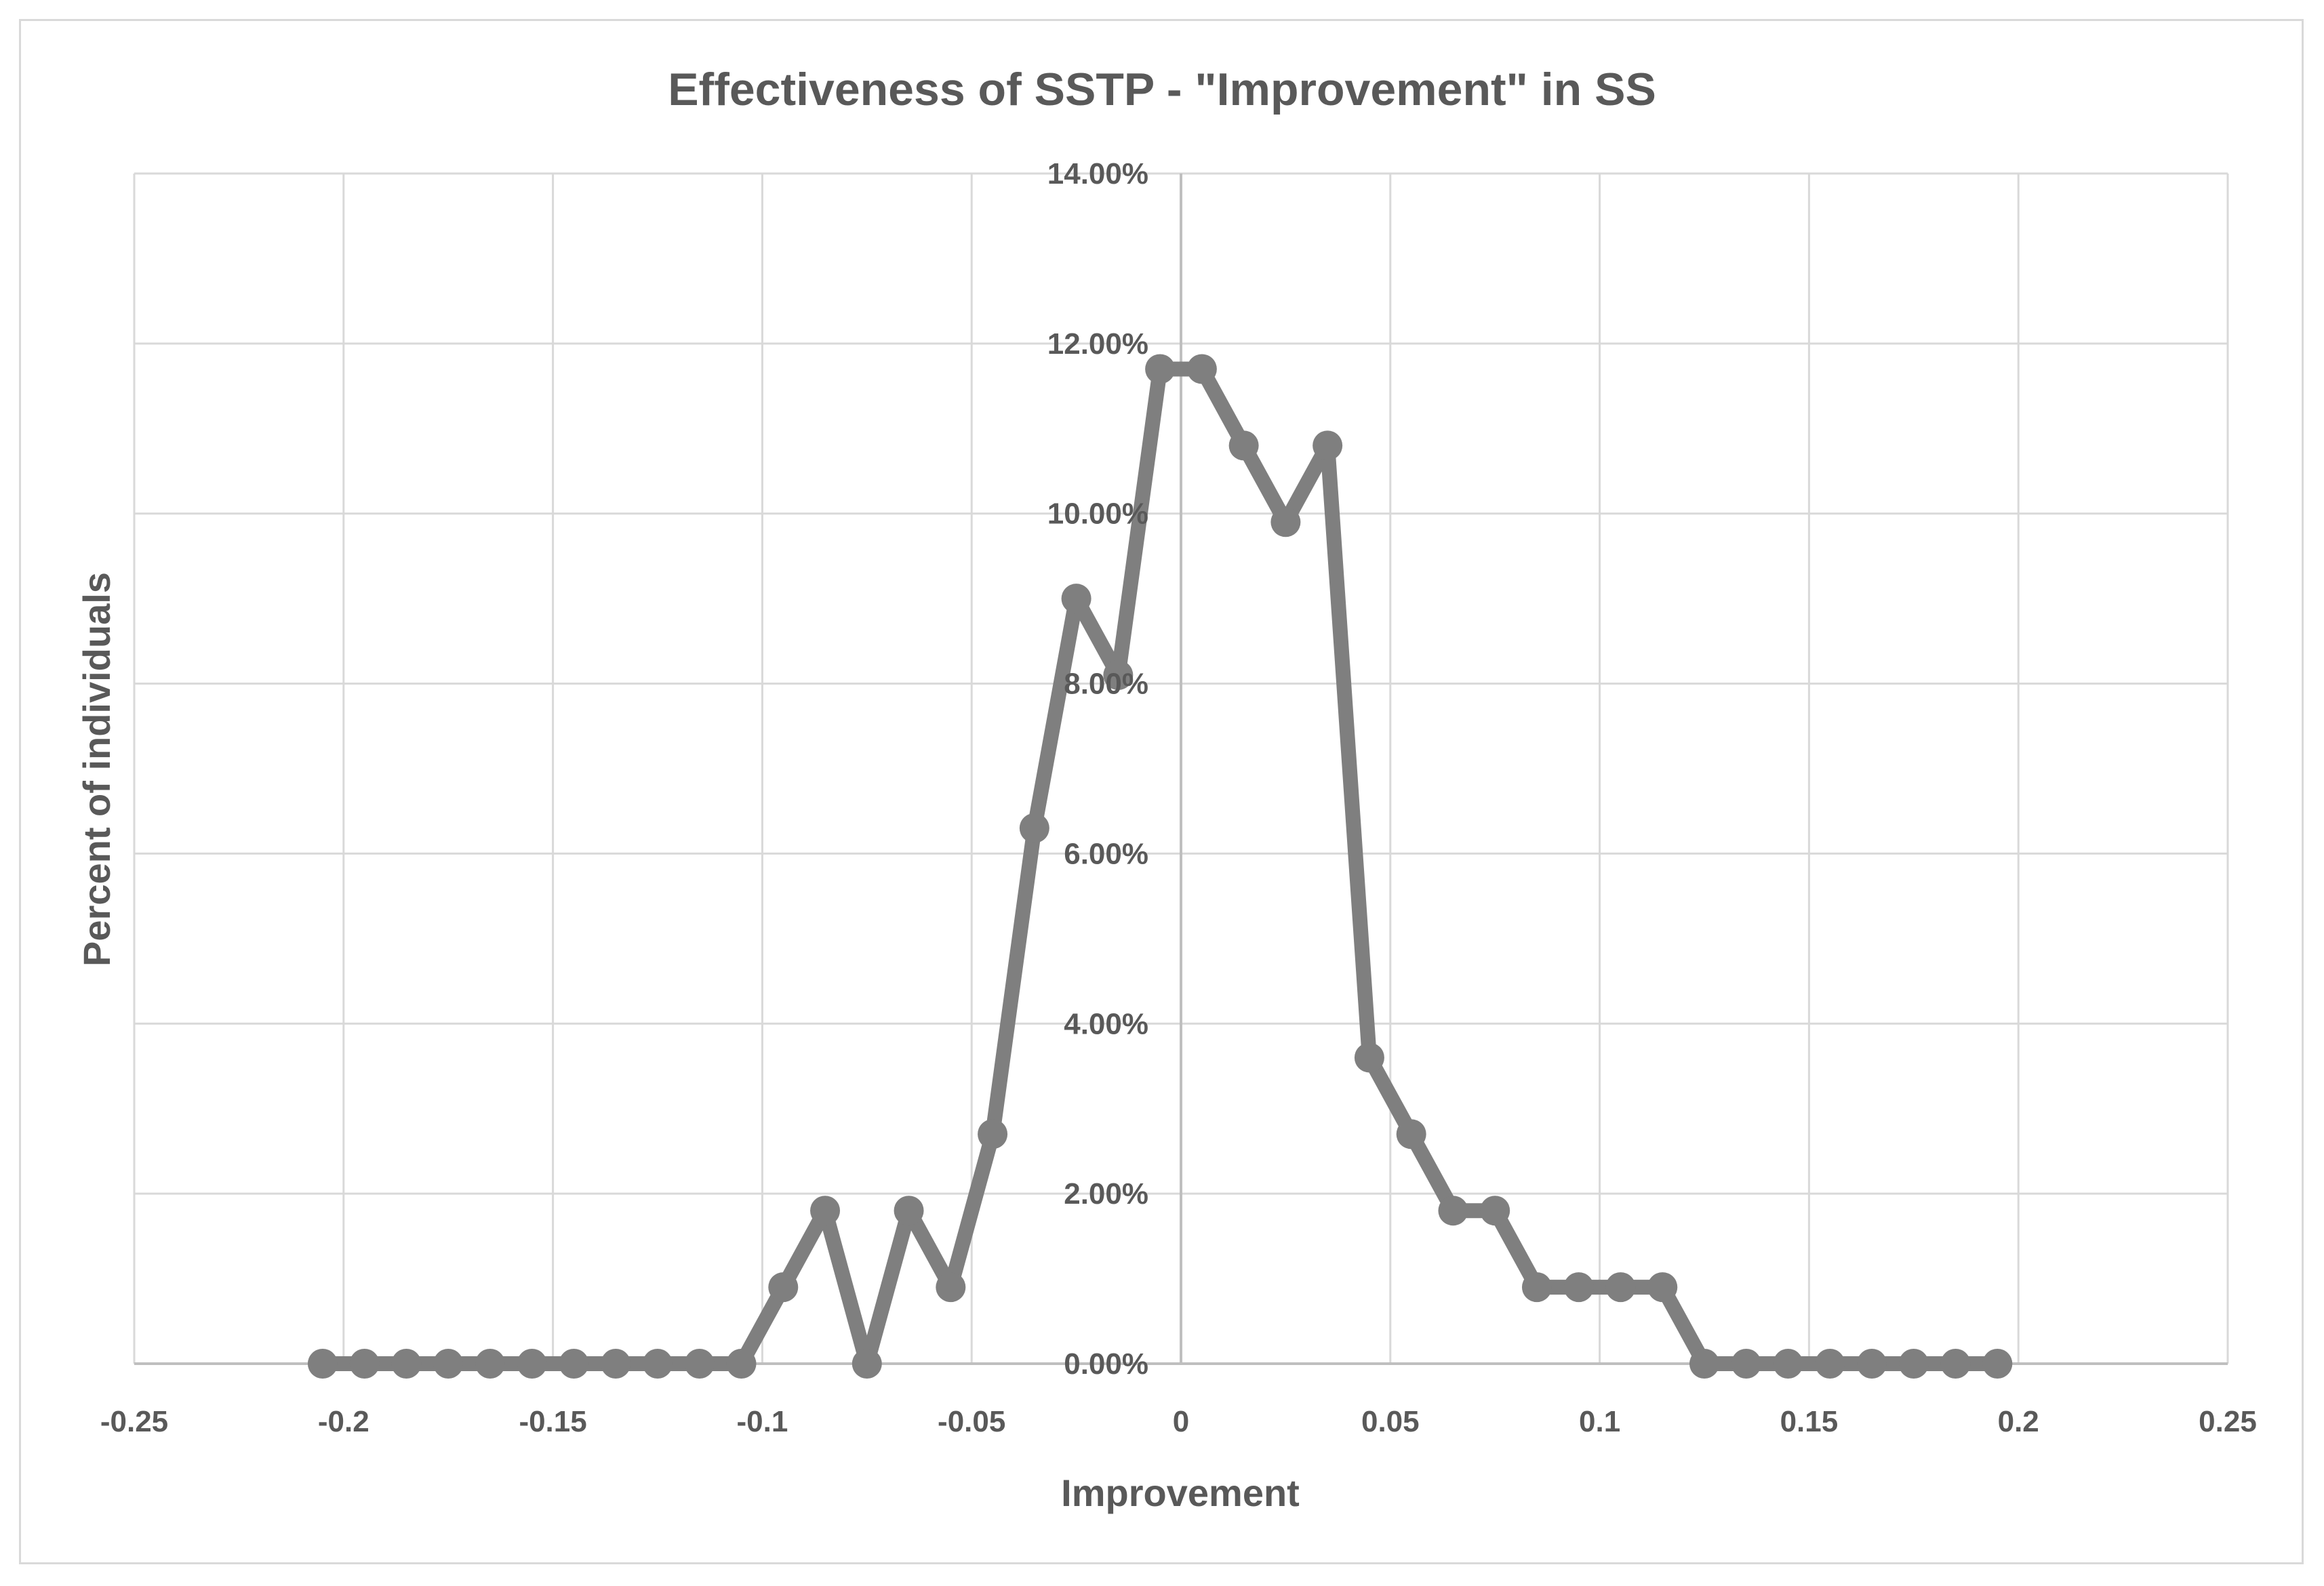 This screenshot has height=1586, width=2324. Describe the element at coordinates (1106, 1024) in the screenshot. I see `y-tick-label: 4.00%` at that location.